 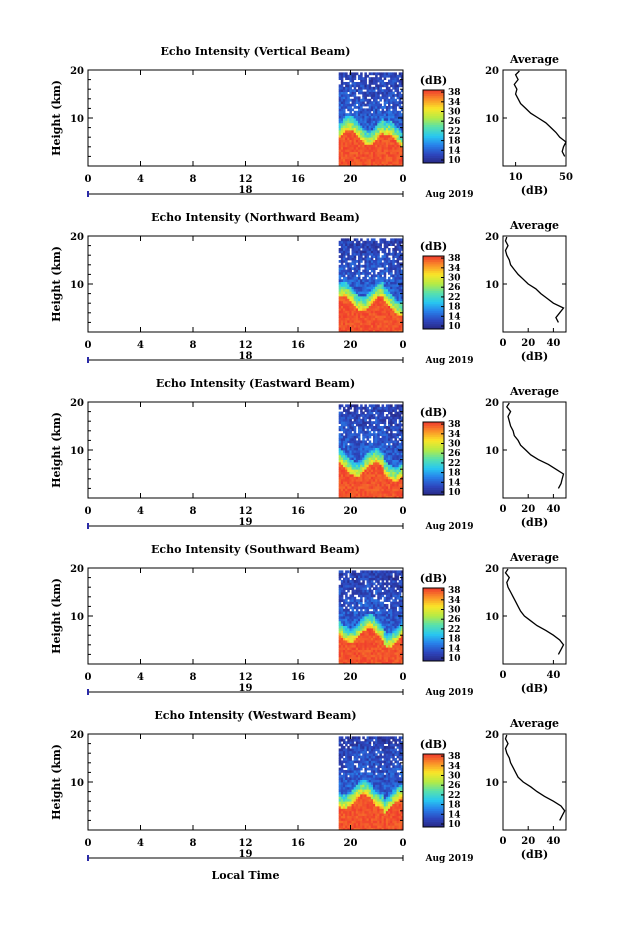 I want to click on profile-x-label: (dB), so click(x=534, y=522).